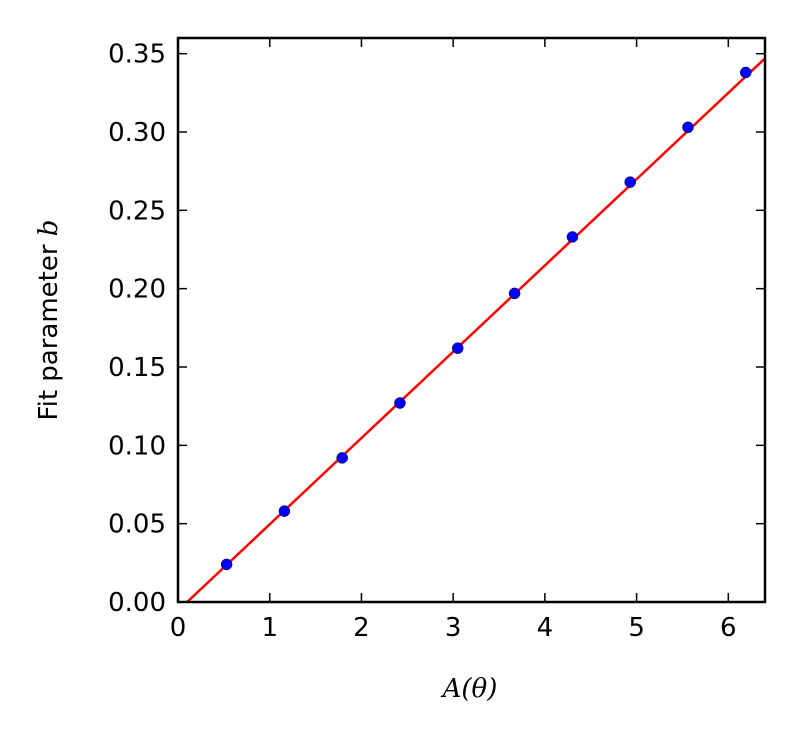  Describe the element at coordinates (728, 628) in the screenshot. I see `x-tick-label: 6` at that location.